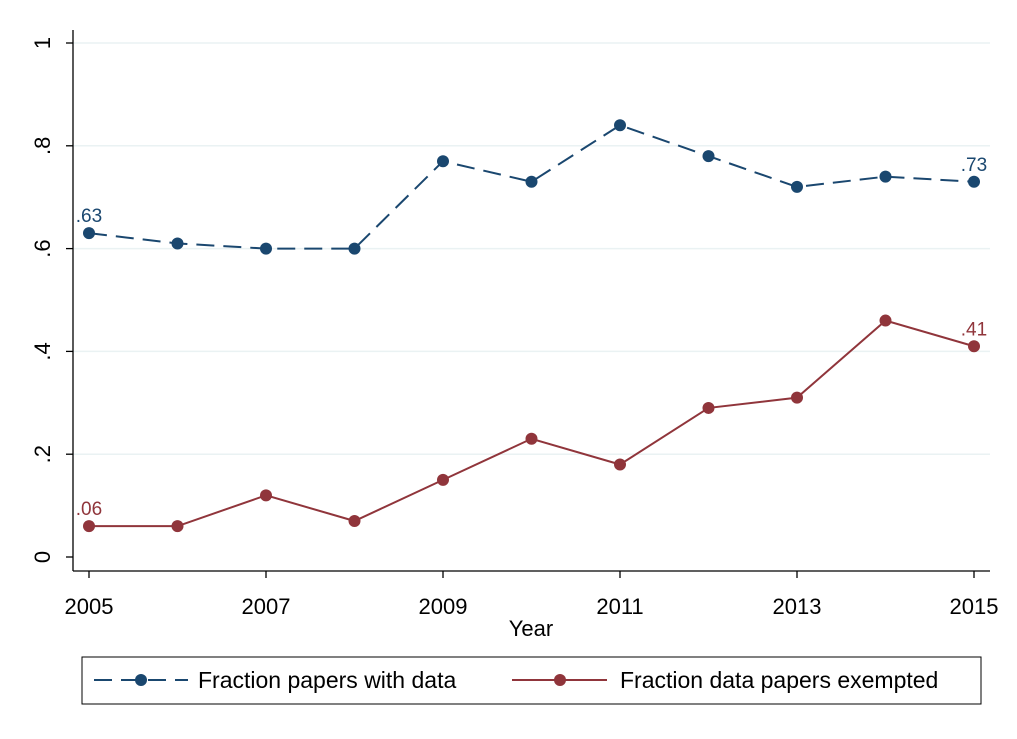 The height and width of the screenshot is (739, 1017). What do you see at coordinates (974, 606) in the screenshot?
I see `x-tick-label: 2015` at bounding box center [974, 606].